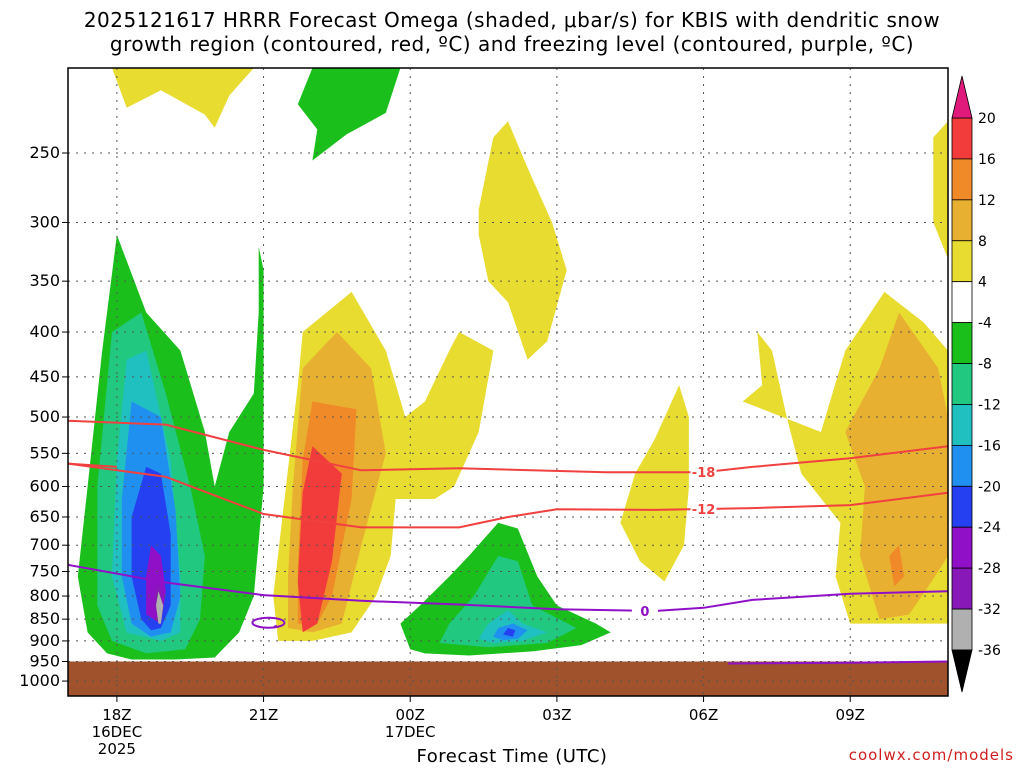  What do you see at coordinates (989, 405) in the screenshot?
I see `colorbar-label: -12` at bounding box center [989, 405].